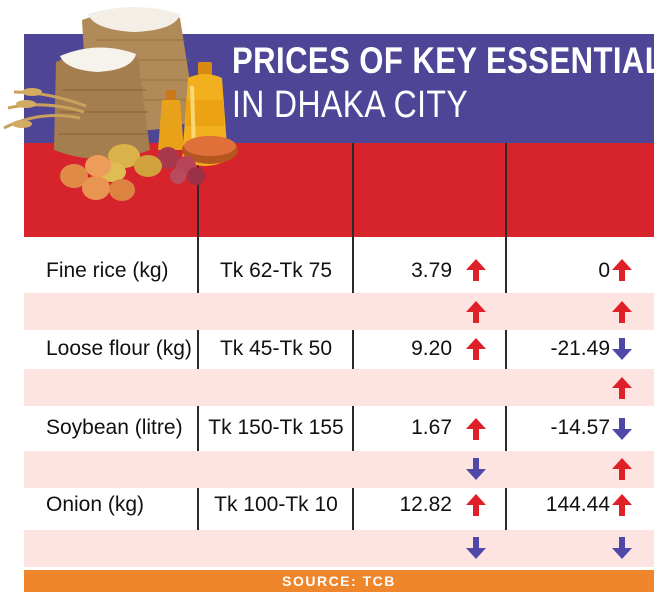 This screenshot has height=597, width=654. Describe the element at coordinates (443, 60) in the screenshot. I see `title-line-1: PRICES OF KEY ESSENTIALS` at that location.